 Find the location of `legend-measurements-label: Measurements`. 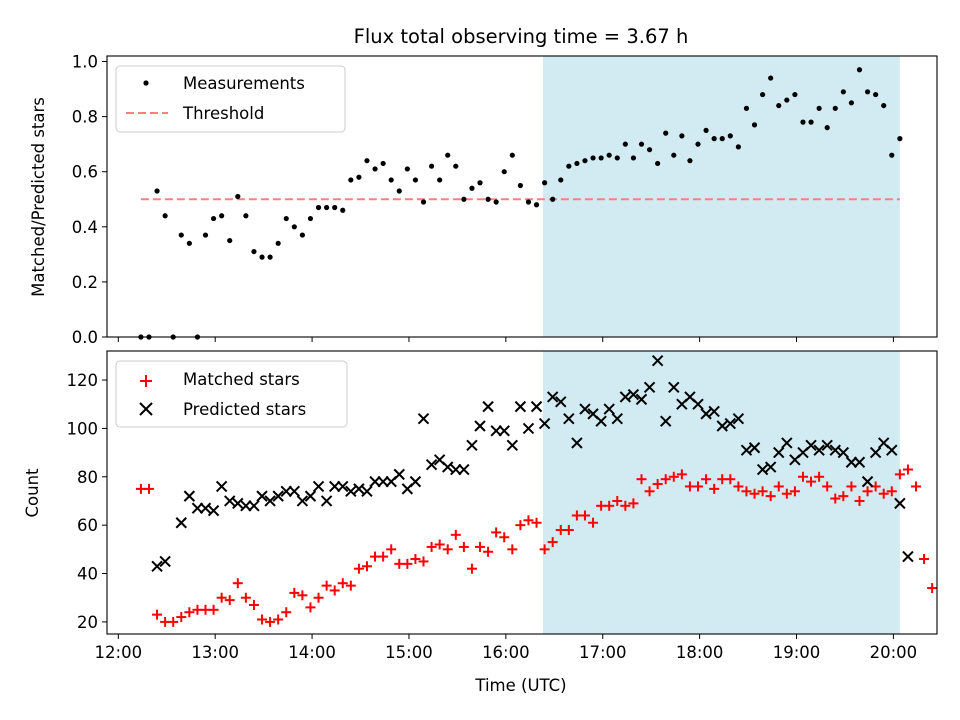

legend-measurements-label: Measurements is located at coordinates (244, 83).